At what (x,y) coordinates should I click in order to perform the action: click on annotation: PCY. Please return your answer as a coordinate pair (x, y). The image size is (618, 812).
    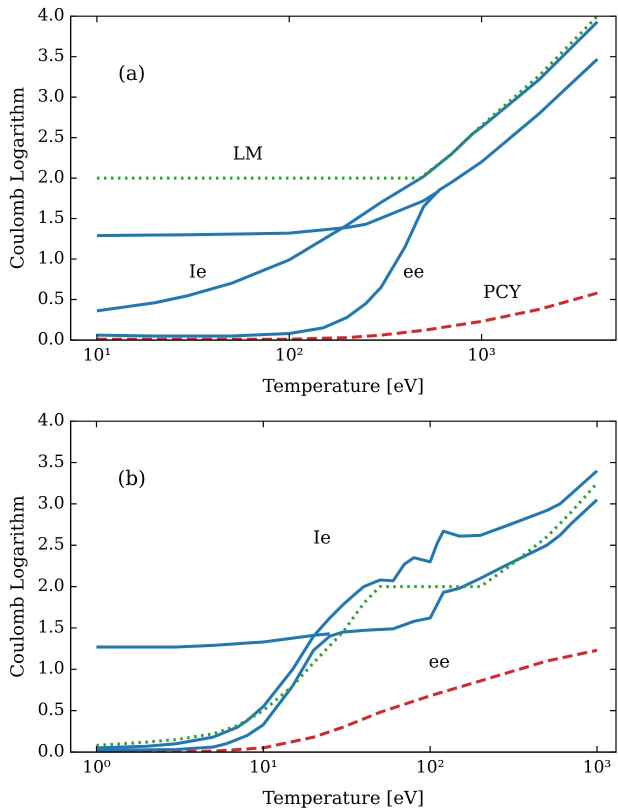
    Looking at the image, I should click on (502, 293).